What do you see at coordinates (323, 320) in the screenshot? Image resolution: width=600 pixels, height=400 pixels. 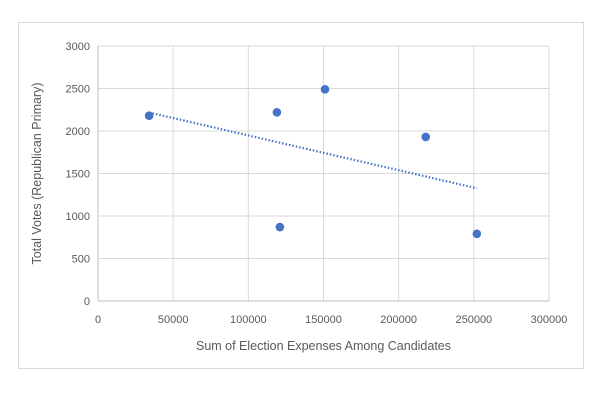 I see `x-tick-label: 150000` at bounding box center [323, 320].